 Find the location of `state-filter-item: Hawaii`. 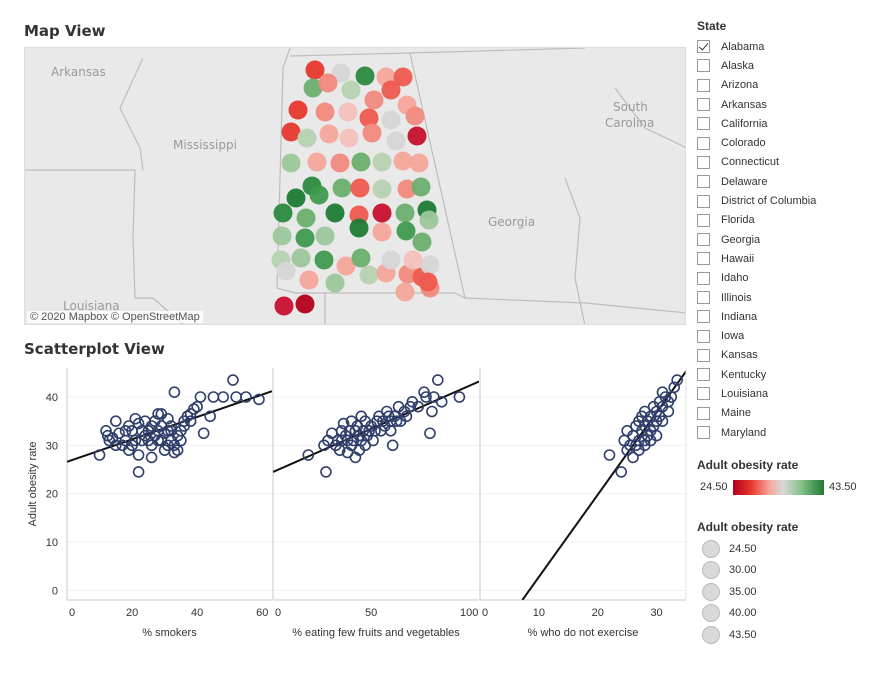

state-filter-item: Hawaii is located at coordinates (779, 258).